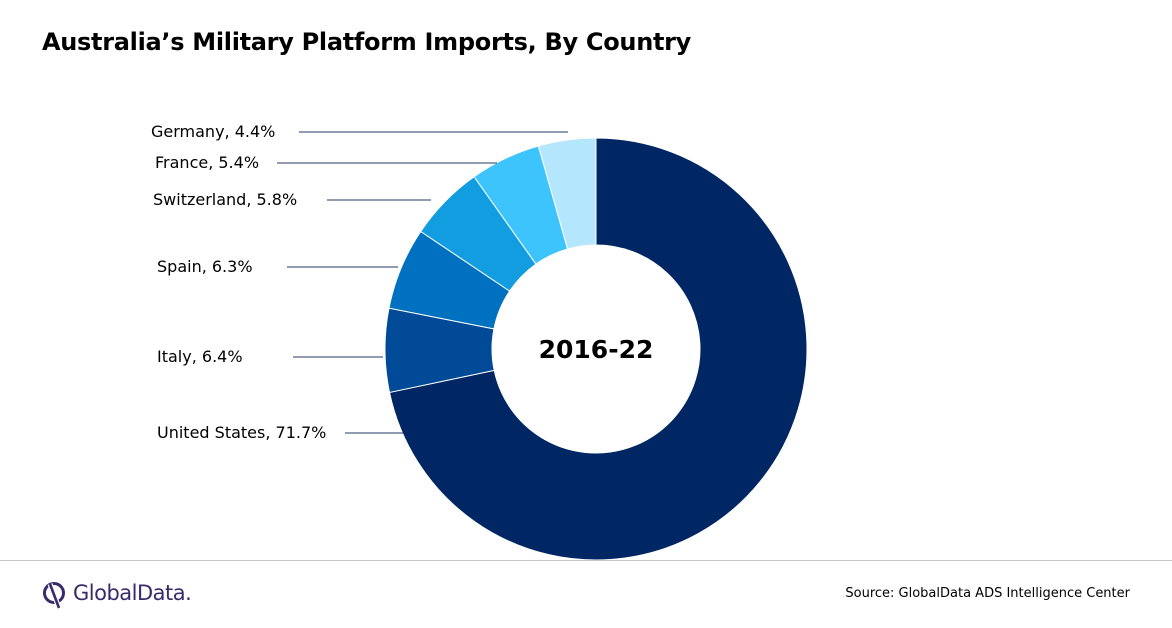 The image size is (1172, 628). What do you see at coordinates (586, 560) in the screenshot?
I see `footer-divider` at bounding box center [586, 560].